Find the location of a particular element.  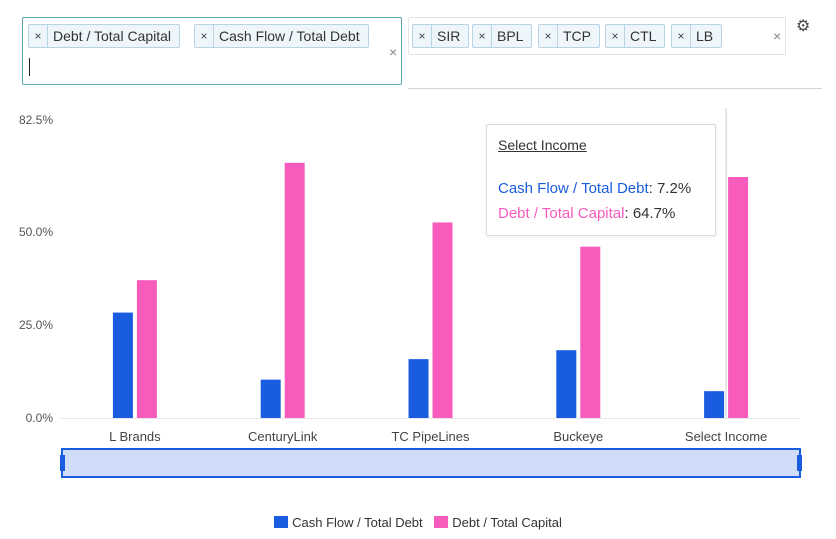

tooltip-value: 64.7% is located at coordinates (654, 213).